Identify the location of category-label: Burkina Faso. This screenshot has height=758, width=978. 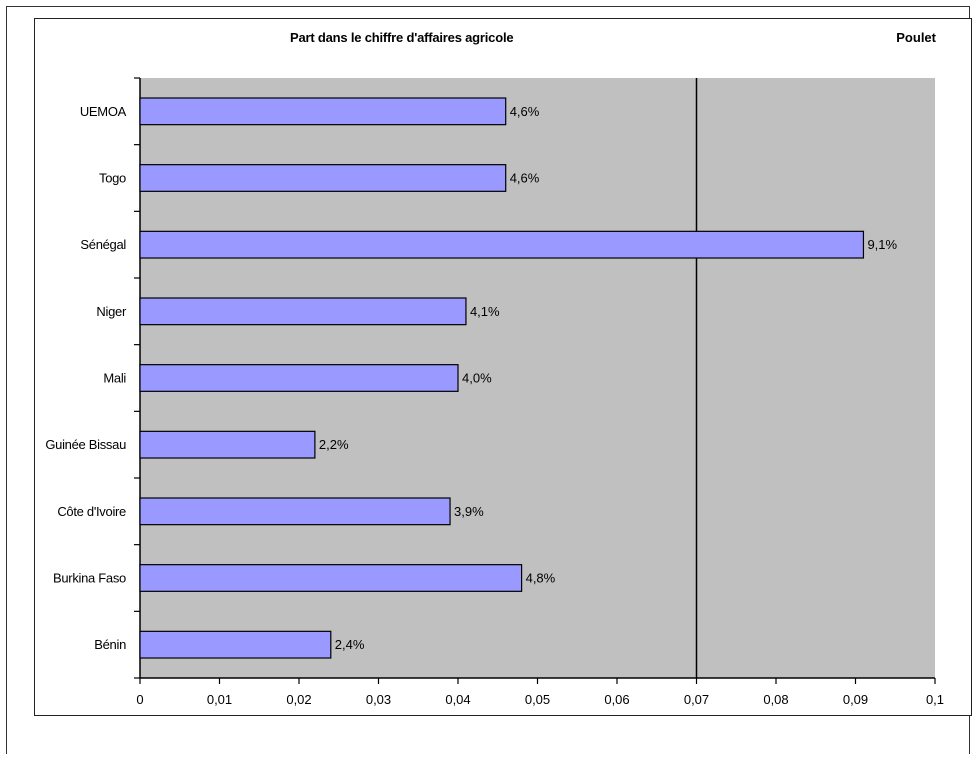
(89, 578).